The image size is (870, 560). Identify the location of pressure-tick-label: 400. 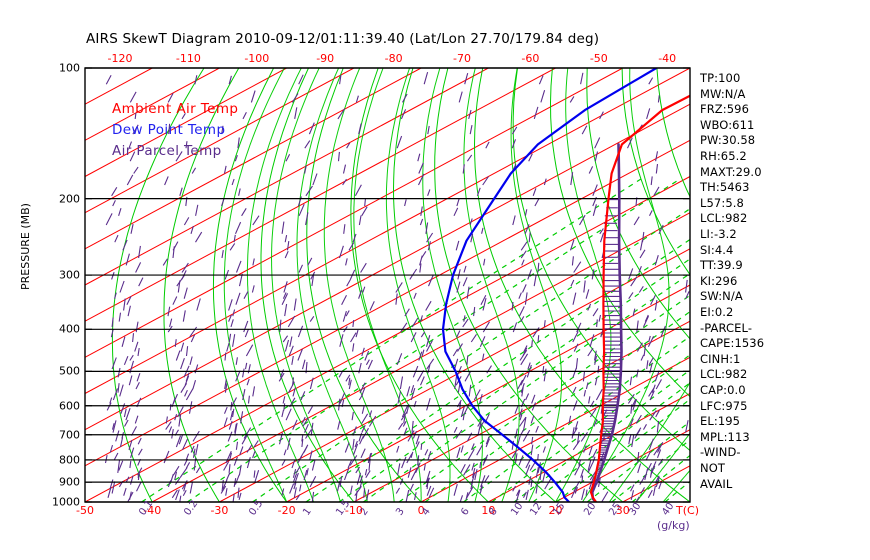
(69, 329).